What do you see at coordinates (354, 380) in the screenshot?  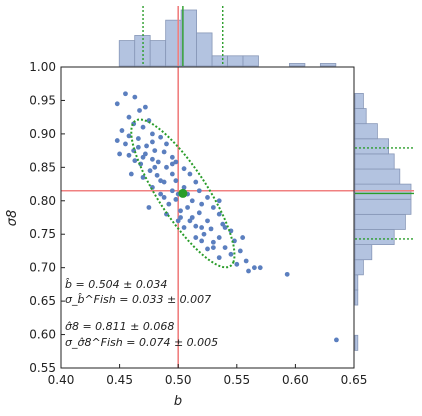 I see `x-tick-label-5: 0.65` at bounding box center [354, 380].